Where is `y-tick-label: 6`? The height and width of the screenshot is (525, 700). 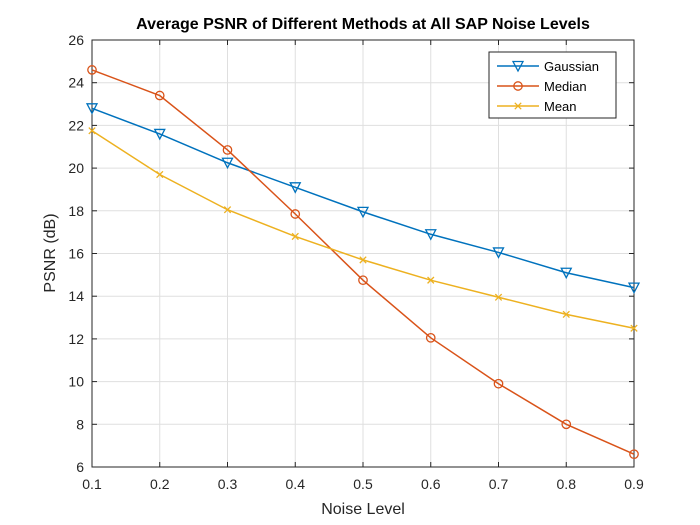
y-tick-label: 6 is located at coordinates (80, 467).